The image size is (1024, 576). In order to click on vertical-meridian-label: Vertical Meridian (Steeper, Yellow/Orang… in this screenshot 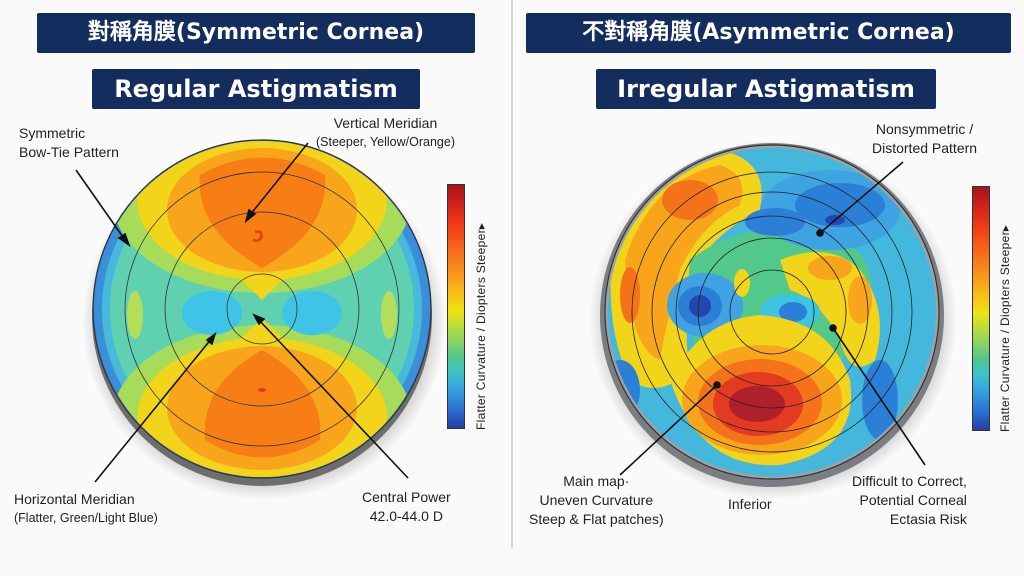, I will do `click(385, 133)`.